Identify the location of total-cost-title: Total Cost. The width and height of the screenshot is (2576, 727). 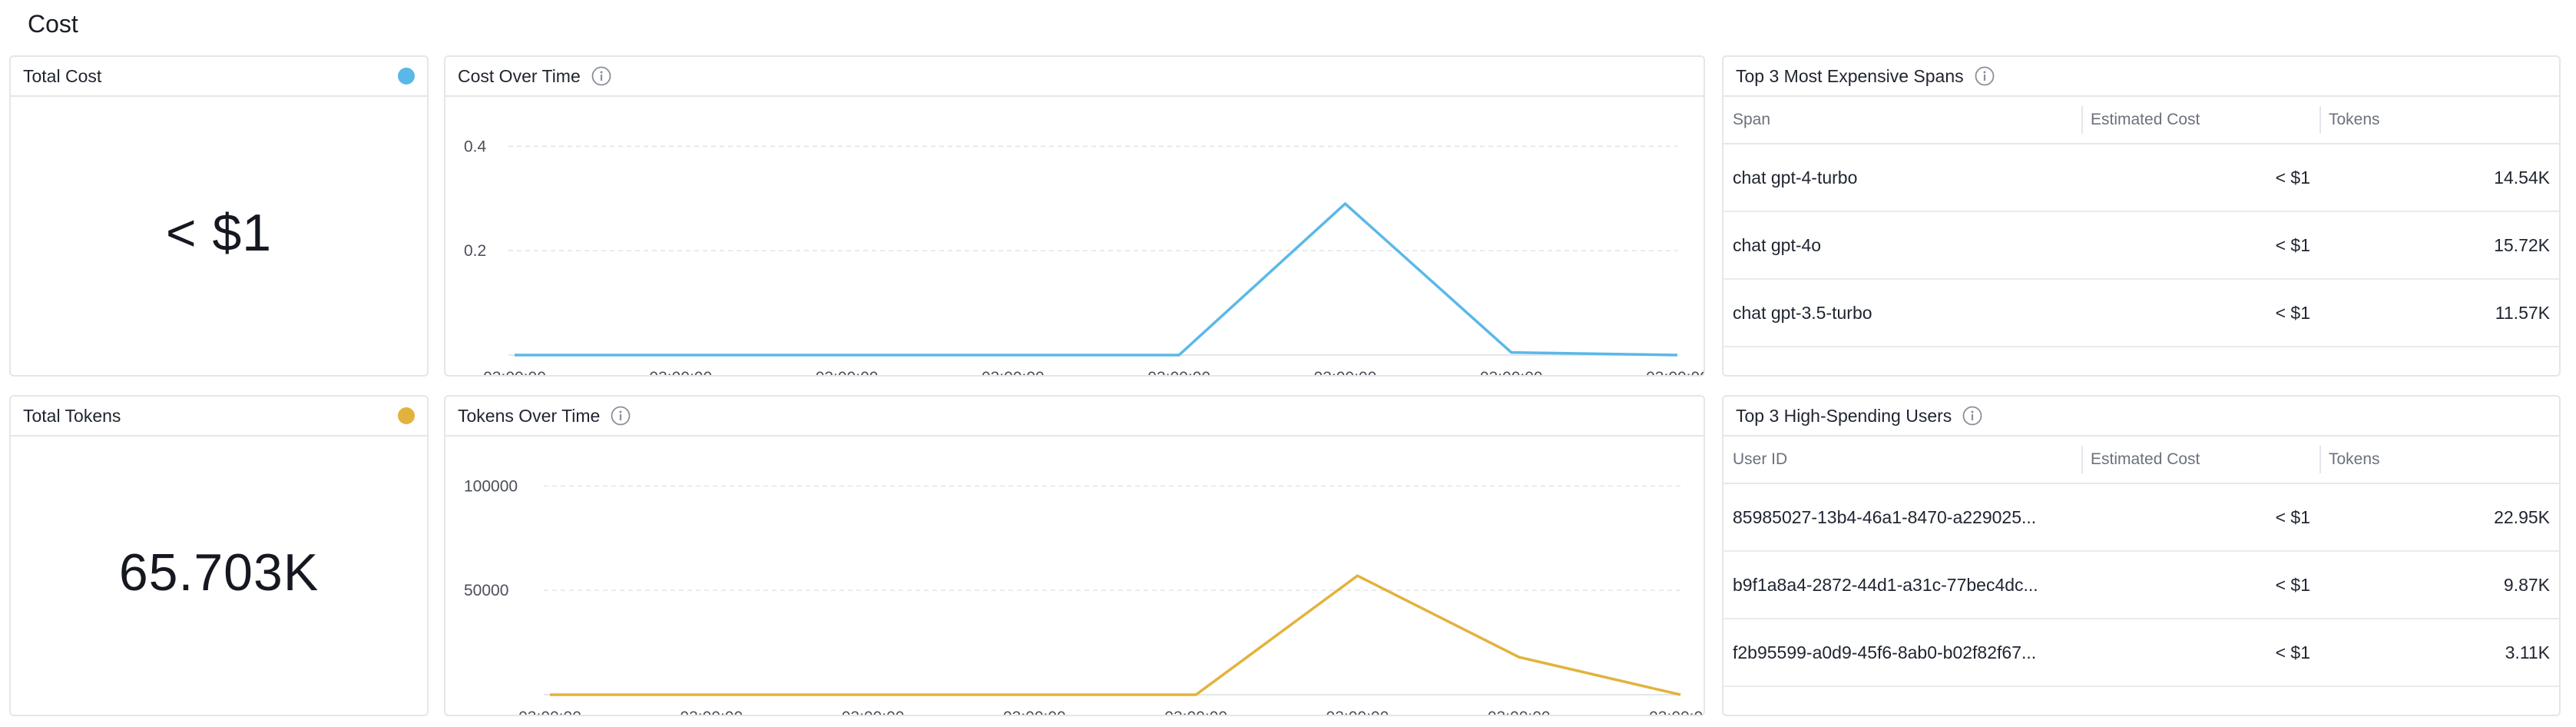
(63, 75).